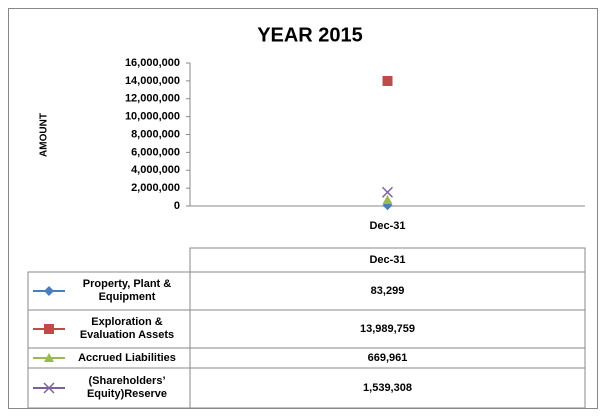 The image size is (600, 416). I want to click on table-value: 669,961, so click(388, 358).